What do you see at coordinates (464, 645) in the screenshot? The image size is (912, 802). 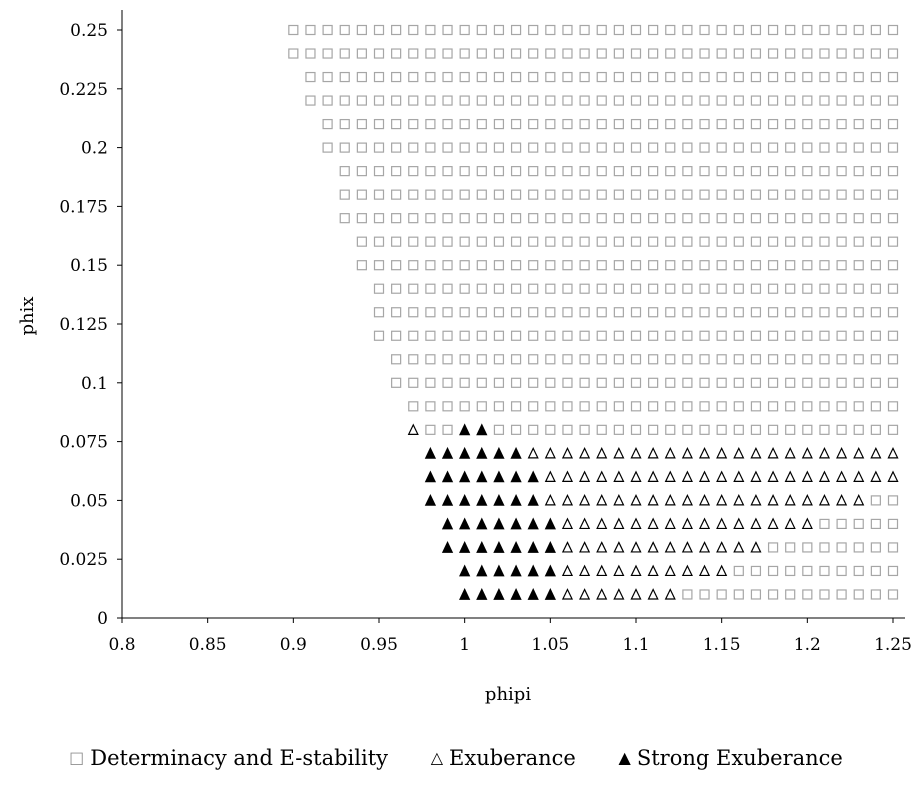 I see `x-tick-label: 1` at bounding box center [464, 645].